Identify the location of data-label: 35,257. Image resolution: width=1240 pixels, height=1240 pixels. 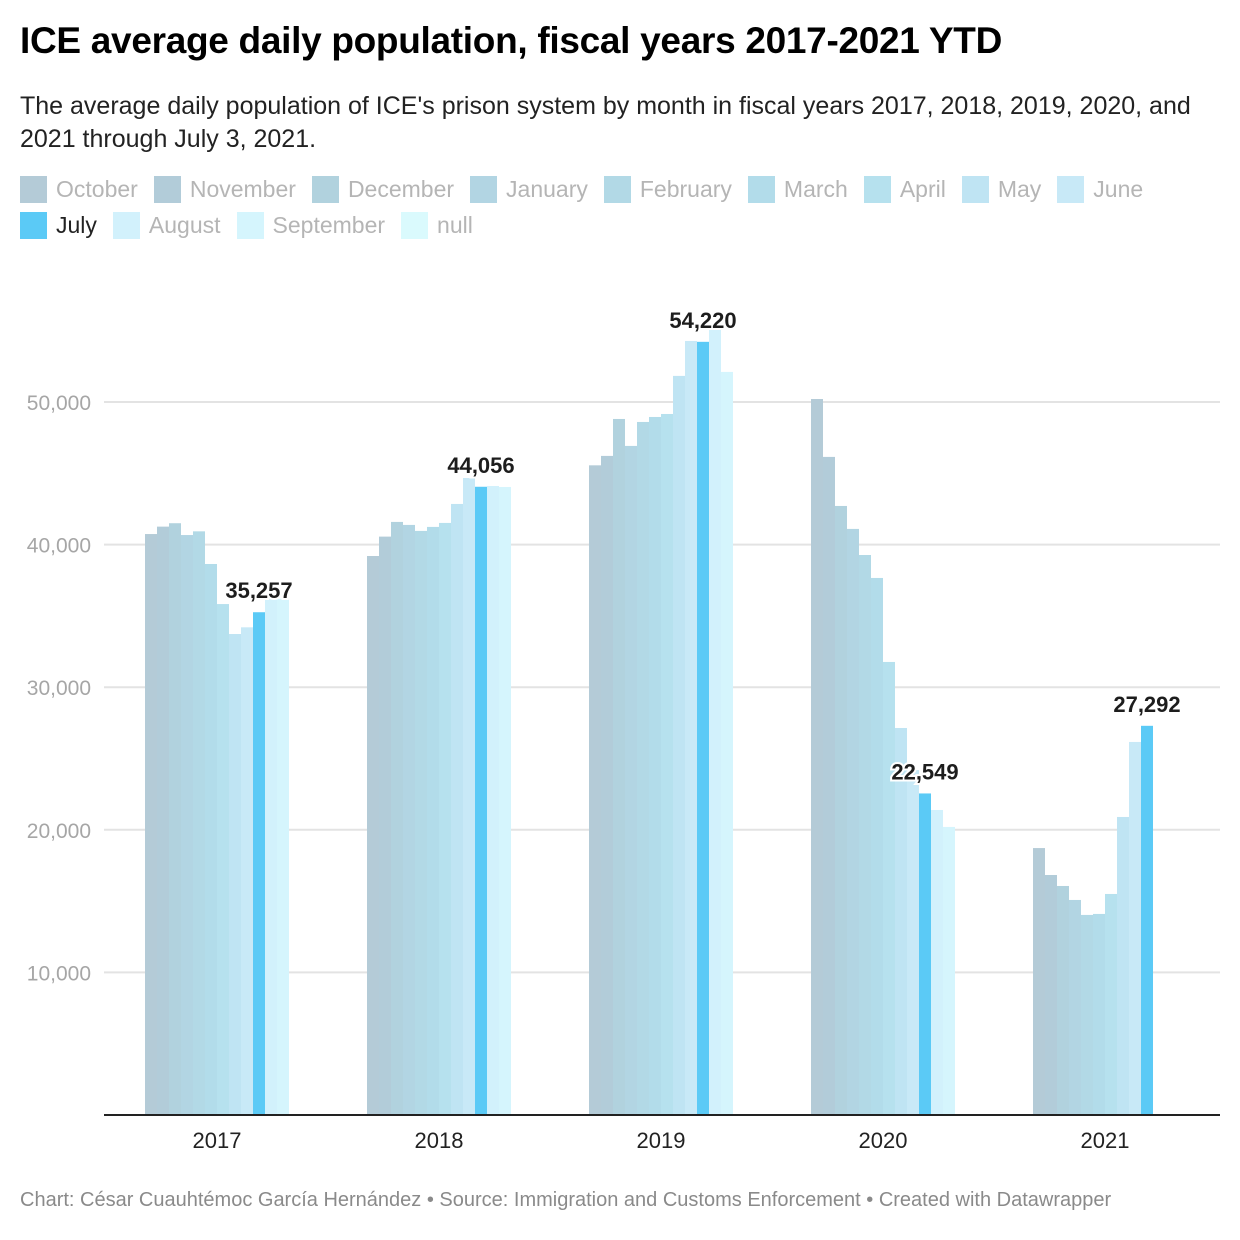
(258, 590).